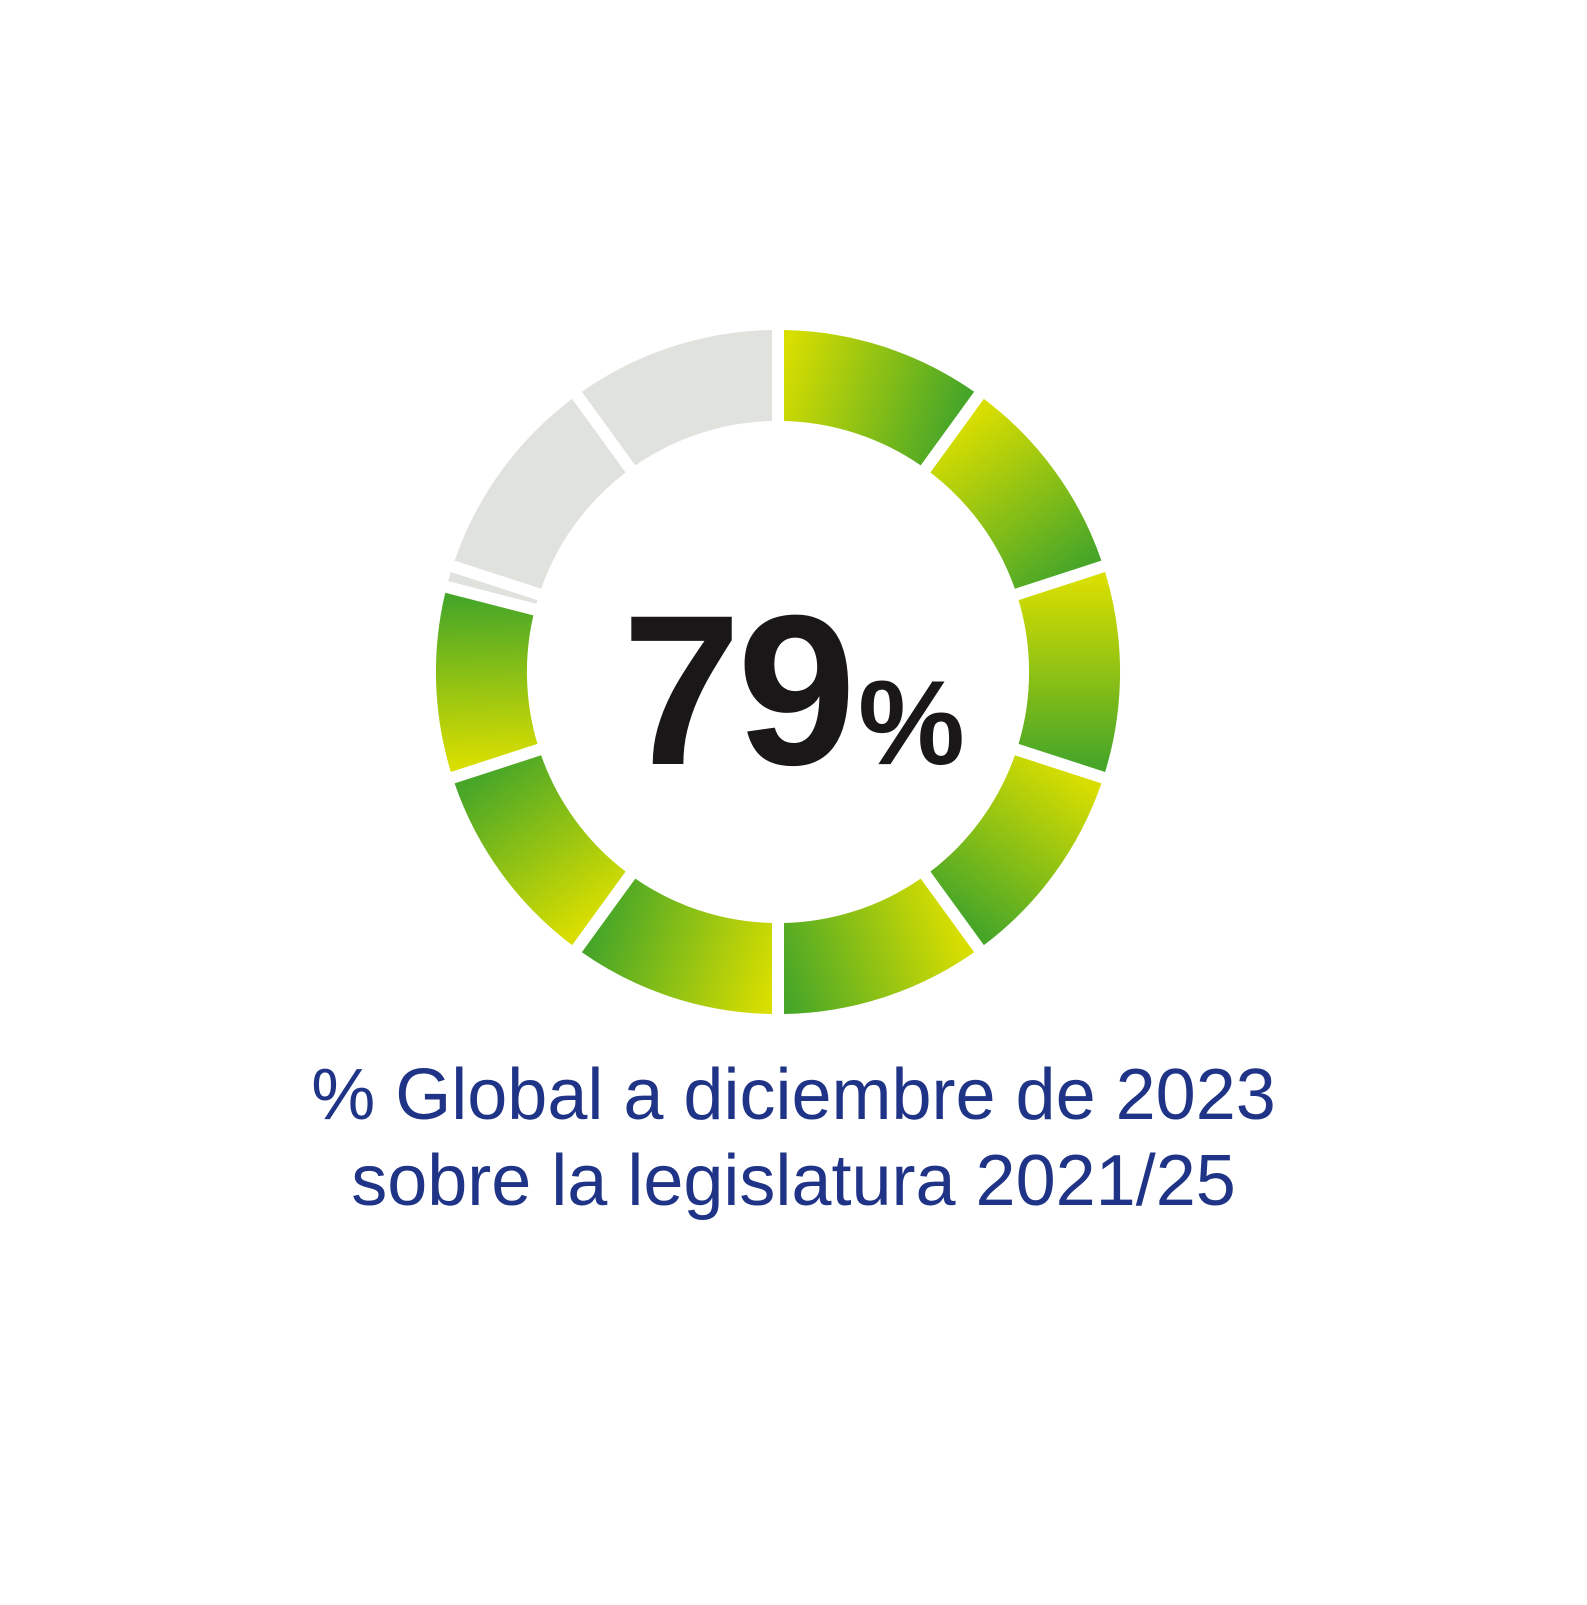  What do you see at coordinates (793, 1181) in the screenshot?
I see `caption-line-2: sobre la legislatura 2021/25` at bounding box center [793, 1181].